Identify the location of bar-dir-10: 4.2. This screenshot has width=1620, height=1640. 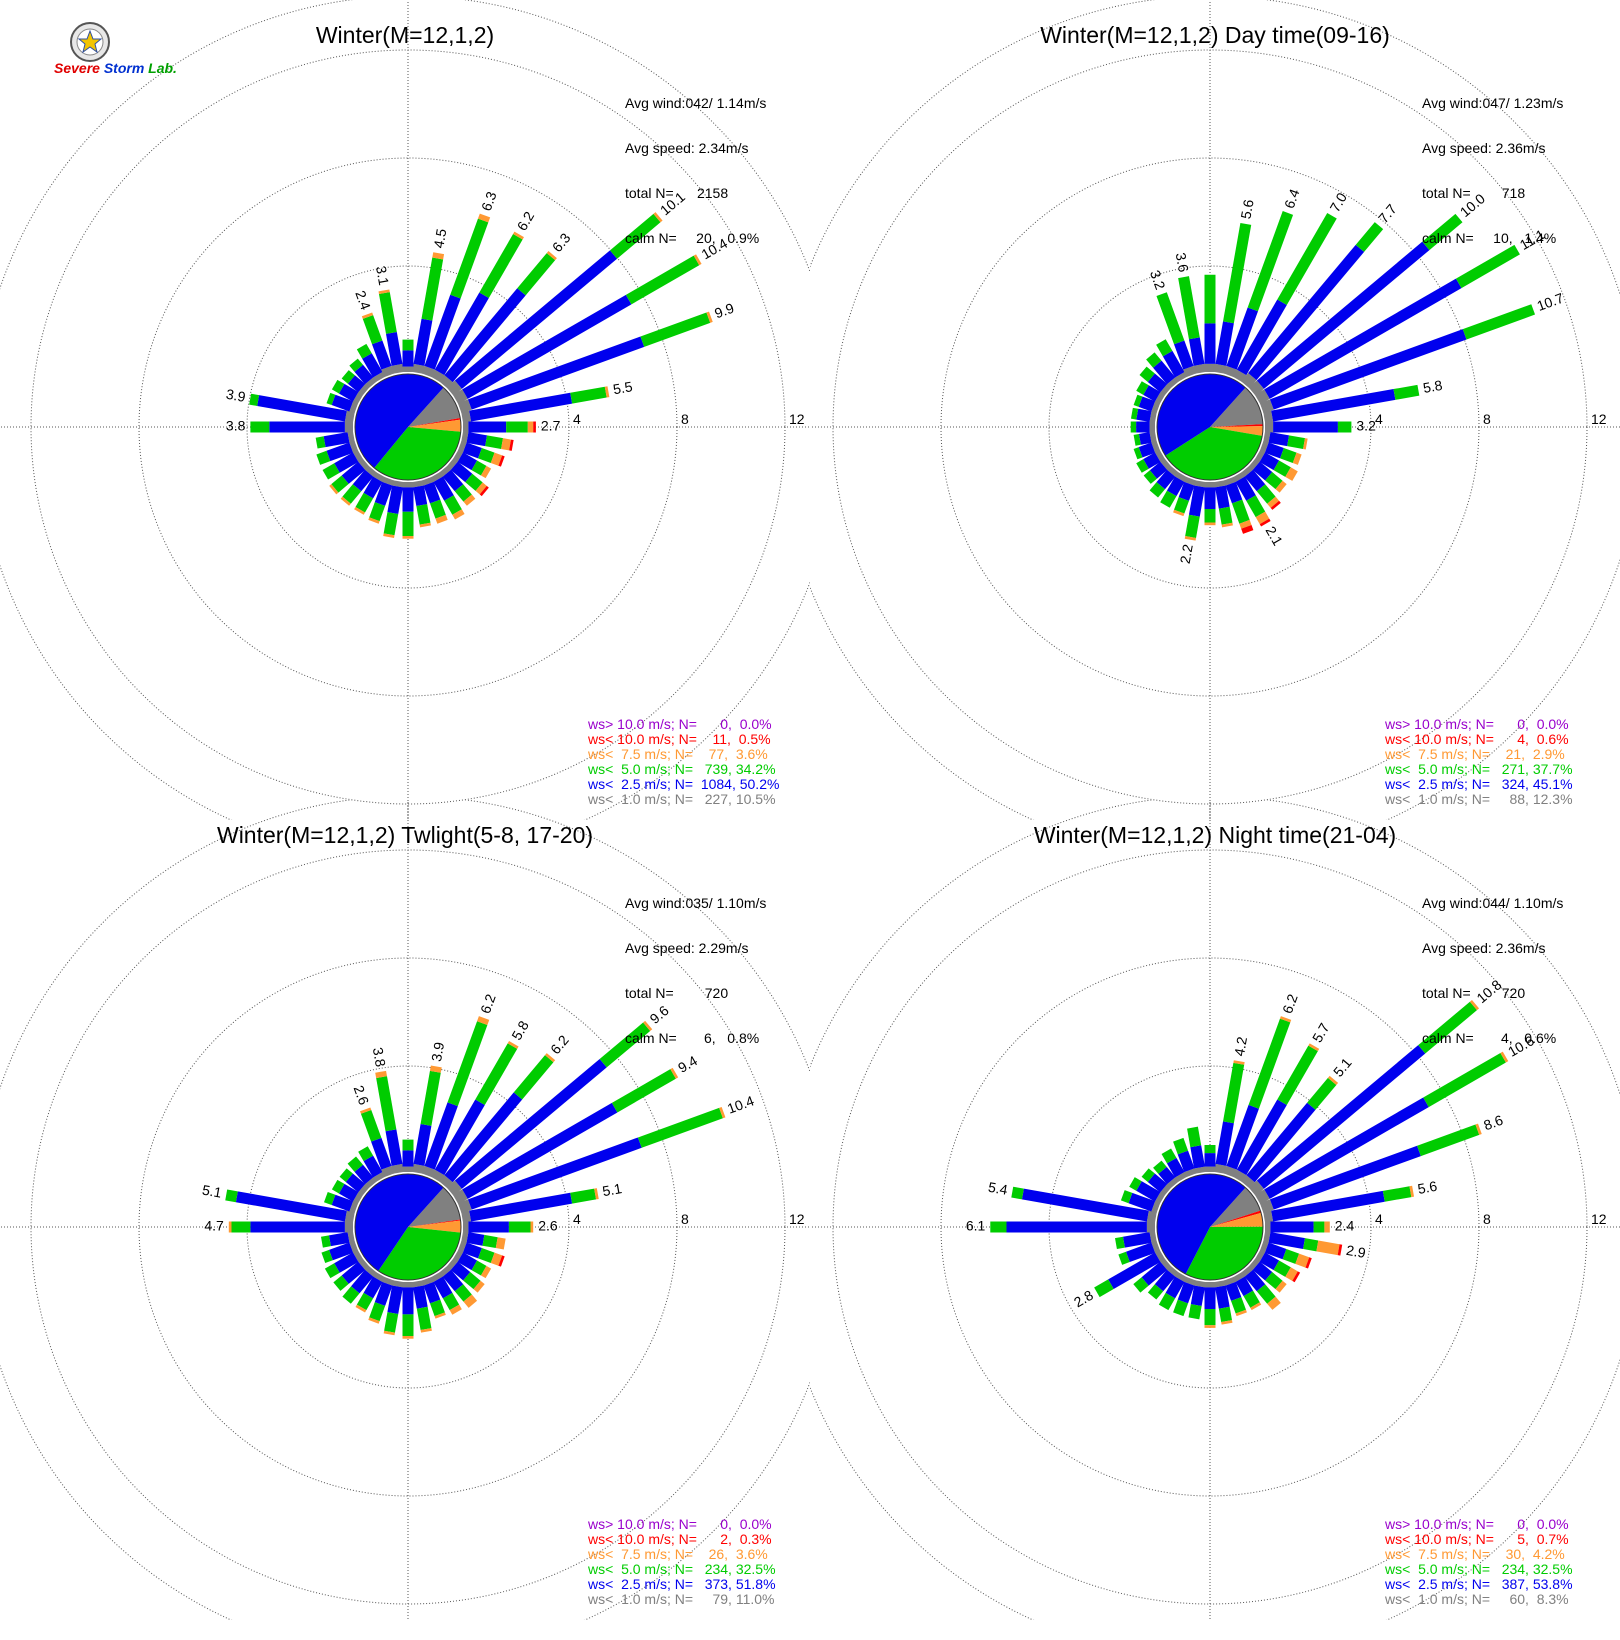
(1232, 1104).